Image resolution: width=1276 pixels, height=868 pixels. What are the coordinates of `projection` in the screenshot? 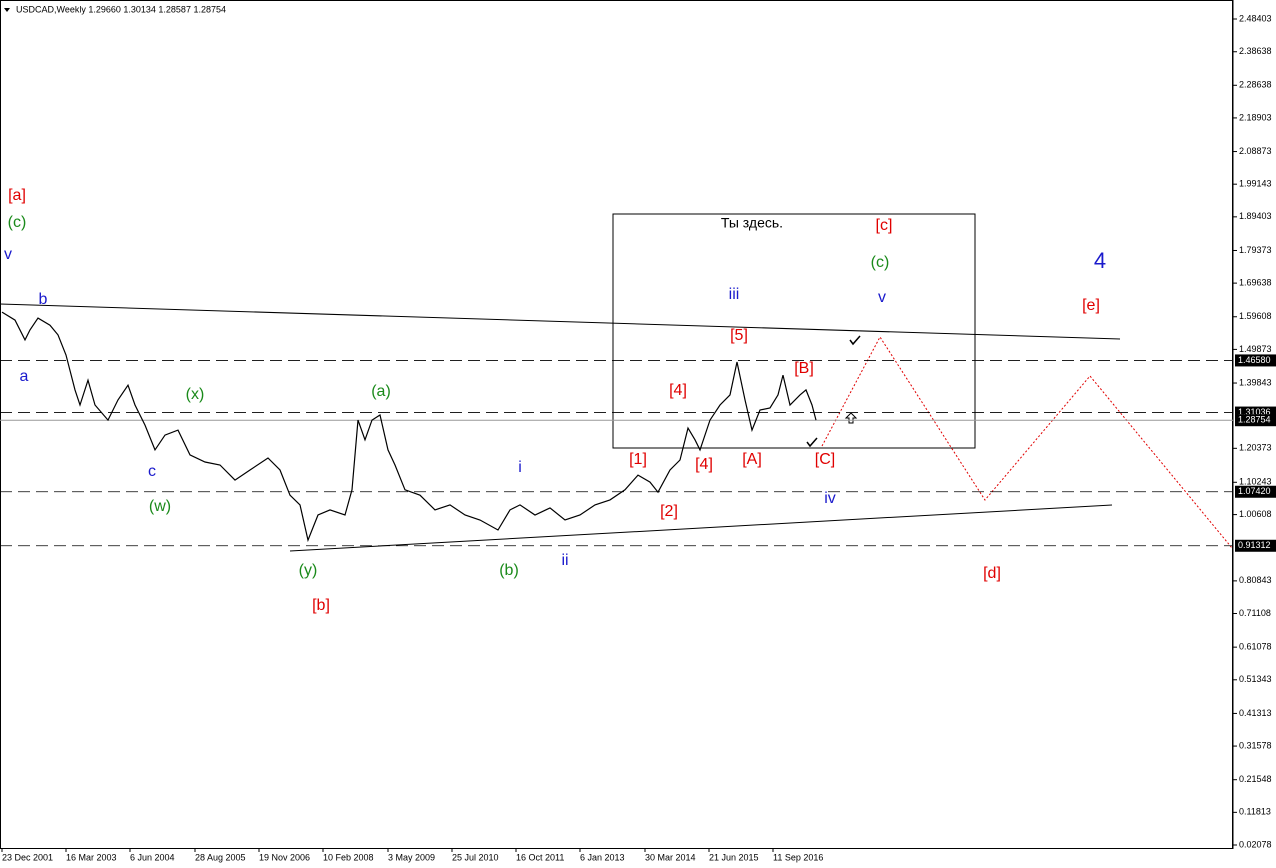 It's located at (1027, 442).